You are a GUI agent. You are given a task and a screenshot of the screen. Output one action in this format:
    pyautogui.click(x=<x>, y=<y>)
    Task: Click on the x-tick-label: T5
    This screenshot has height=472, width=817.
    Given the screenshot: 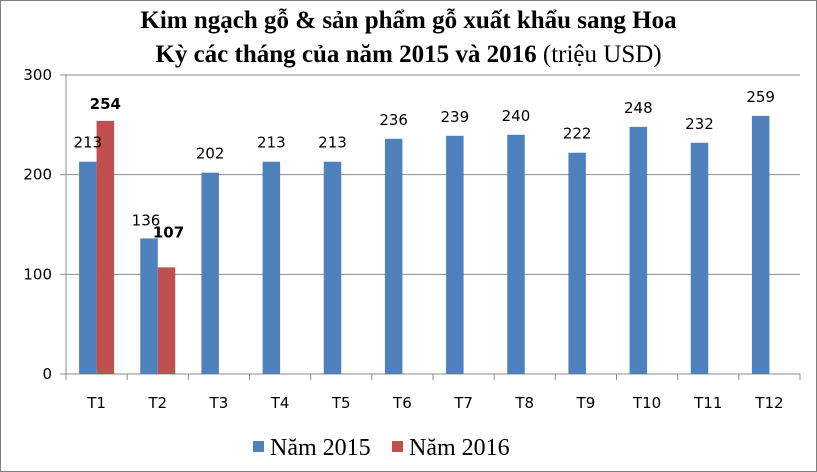 What is the action you would take?
    pyautogui.click(x=341, y=403)
    